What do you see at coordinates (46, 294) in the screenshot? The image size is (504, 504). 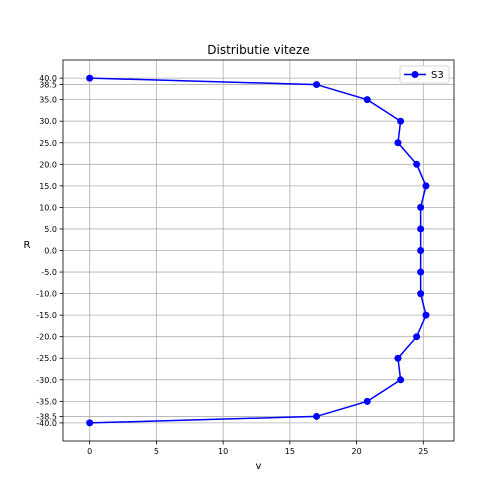 I see `y-tick-label: -10.0` at bounding box center [46, 294].